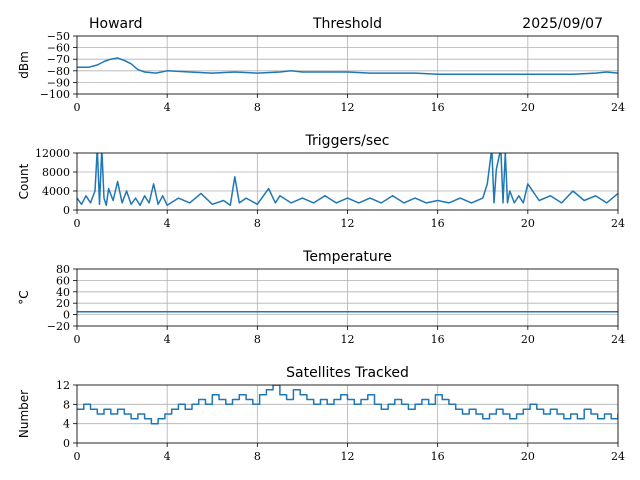  What do you see at coordinates (63, 269) in the screenshot?
I see `y-tick-label: 80` at bounding box center [63, 269].